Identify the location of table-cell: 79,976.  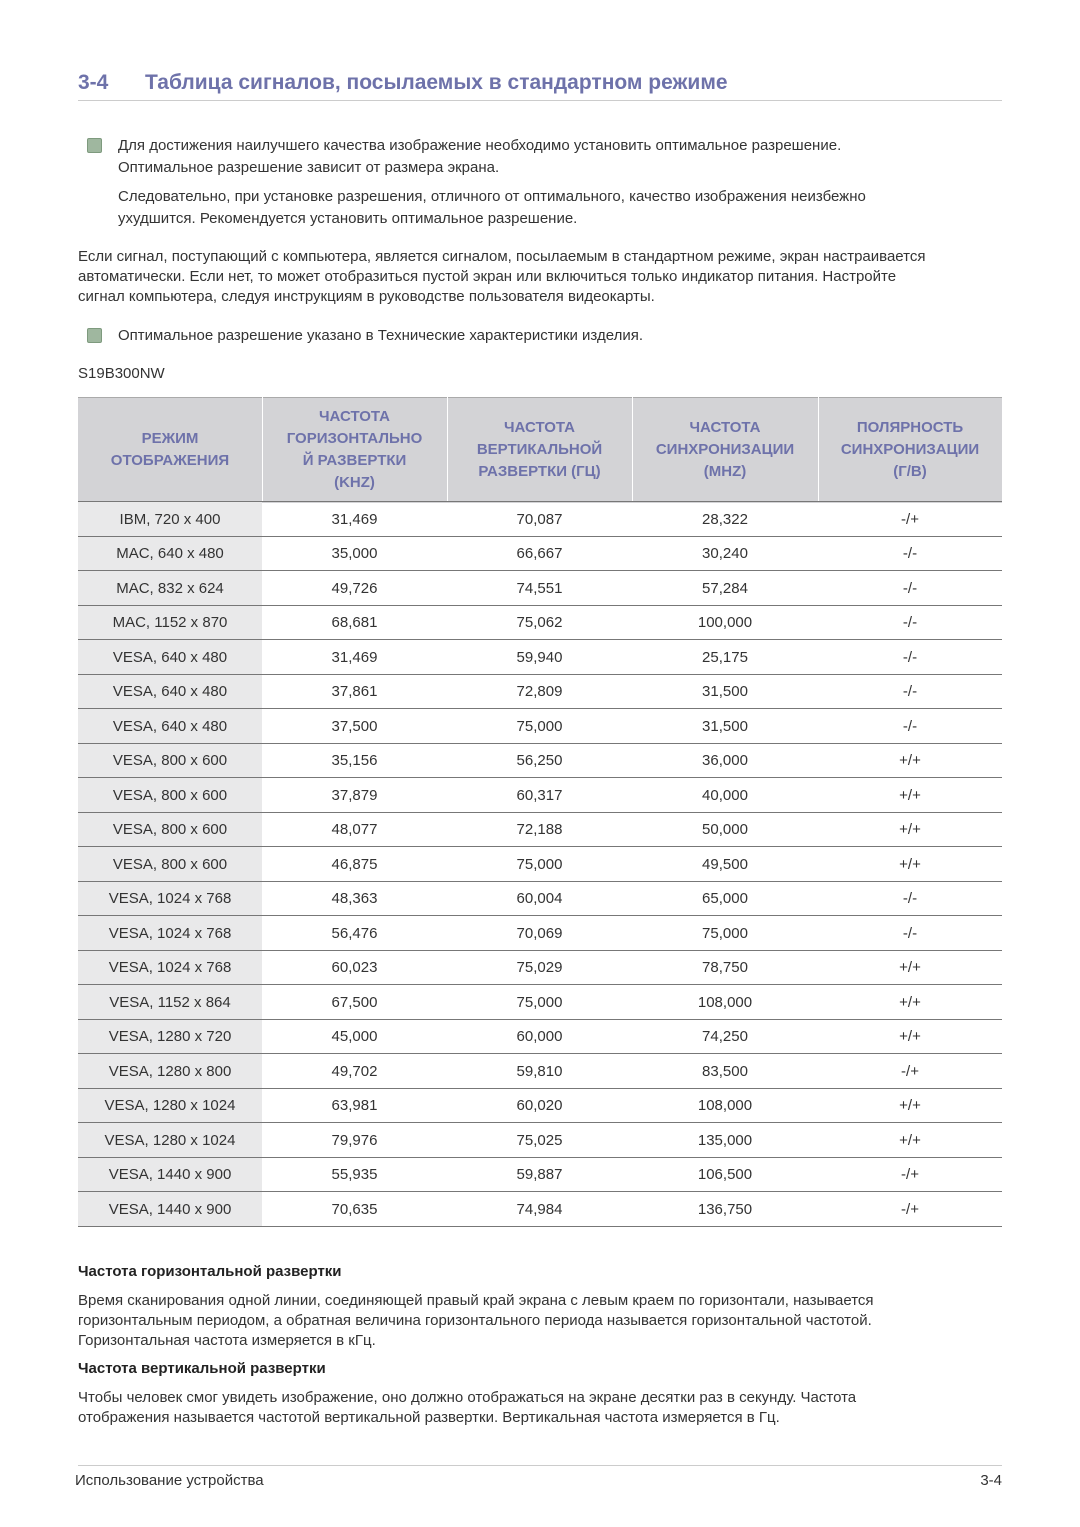
(354, 1140).